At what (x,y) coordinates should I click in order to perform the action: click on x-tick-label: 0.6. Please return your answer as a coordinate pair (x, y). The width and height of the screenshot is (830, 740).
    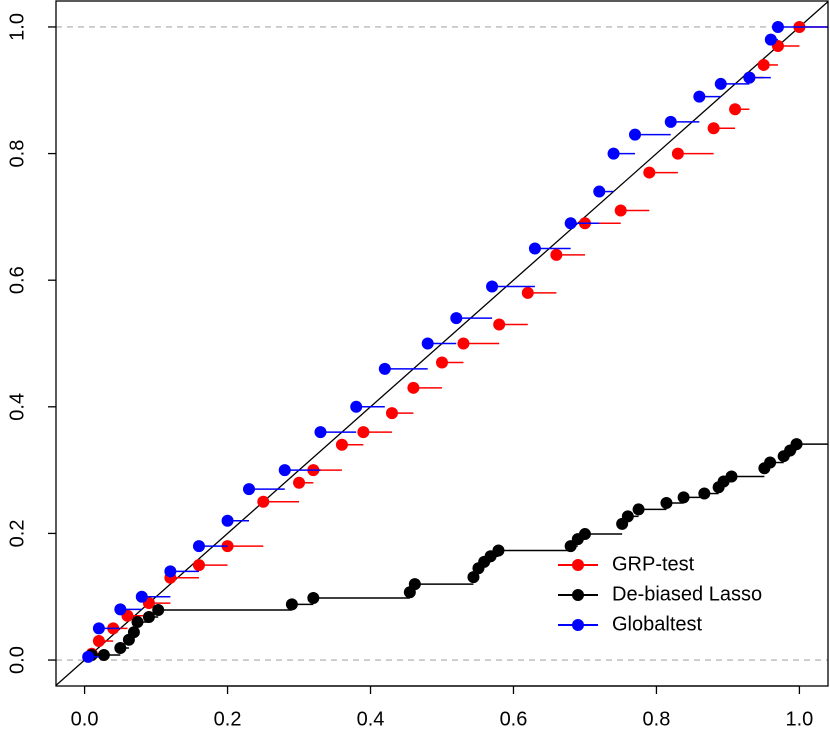
    Looking at the image, I should click on (514, 719).